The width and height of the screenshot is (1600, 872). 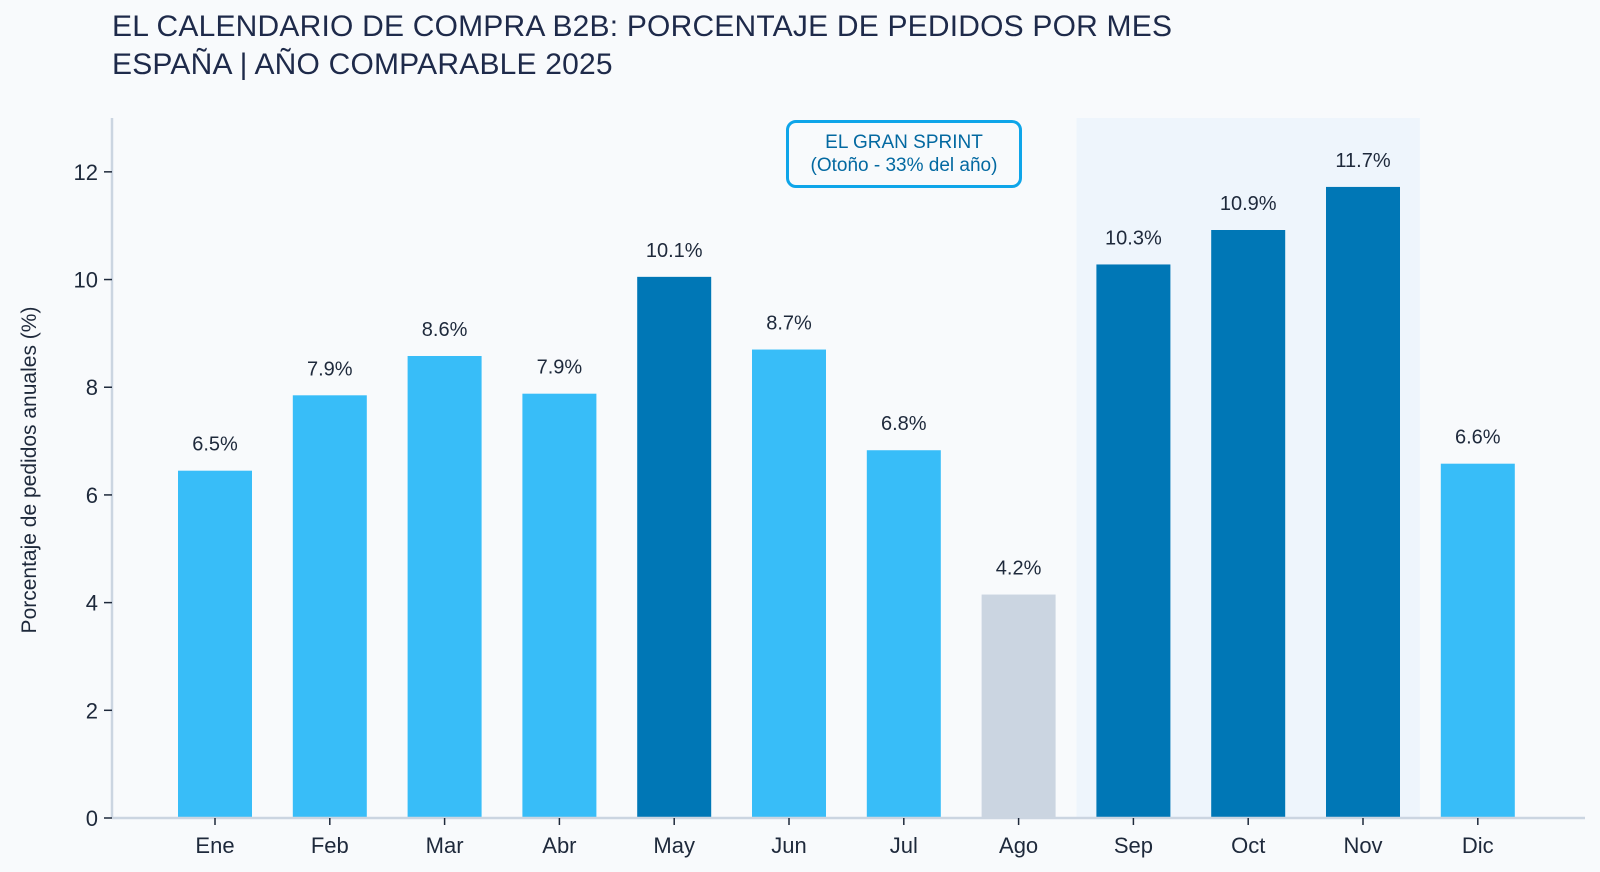 I want to click on data-label-oct: 10.9%, so click(x=1248, y=204).